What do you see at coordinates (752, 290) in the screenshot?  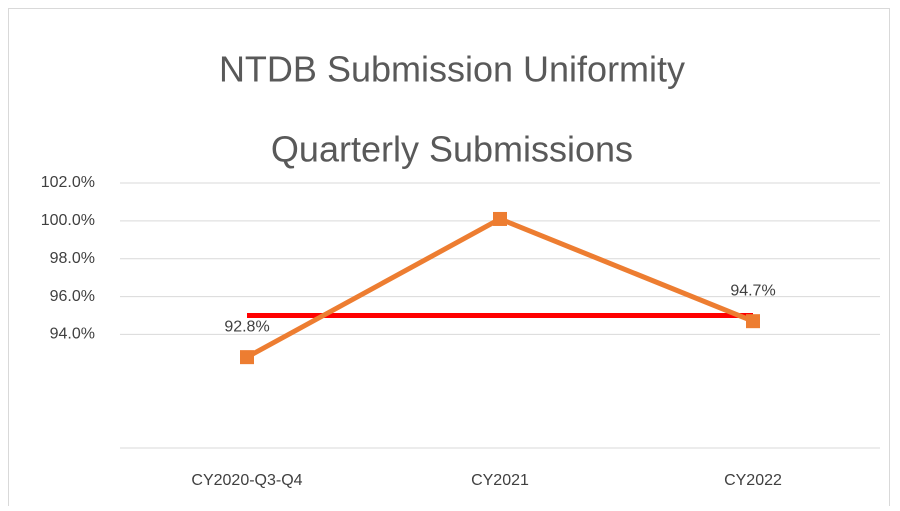 I see `data-label: 94.7%` at bounding box center [752, 290].